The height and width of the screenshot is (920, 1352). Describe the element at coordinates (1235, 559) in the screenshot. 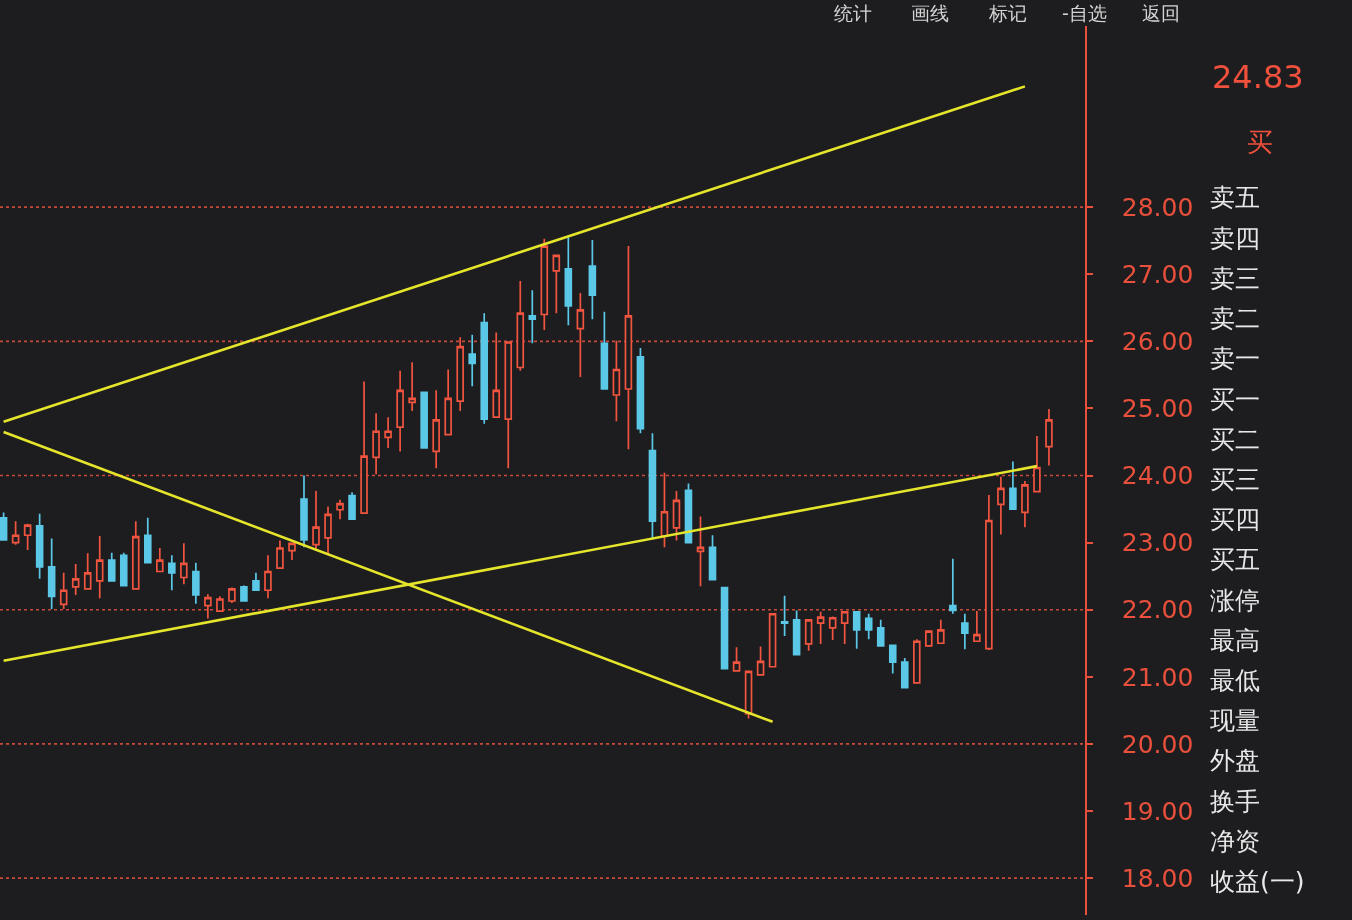

I see `text: 买五` at that location.